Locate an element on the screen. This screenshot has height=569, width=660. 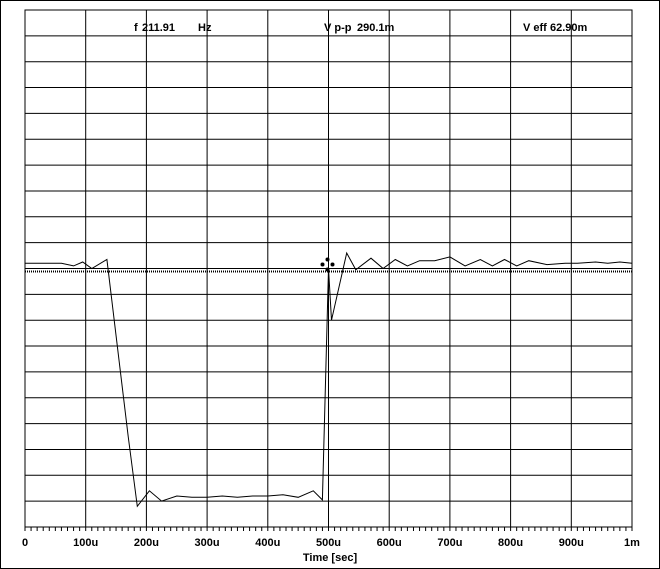
x-tick-label: 400u is located at coordinates (267, 543).